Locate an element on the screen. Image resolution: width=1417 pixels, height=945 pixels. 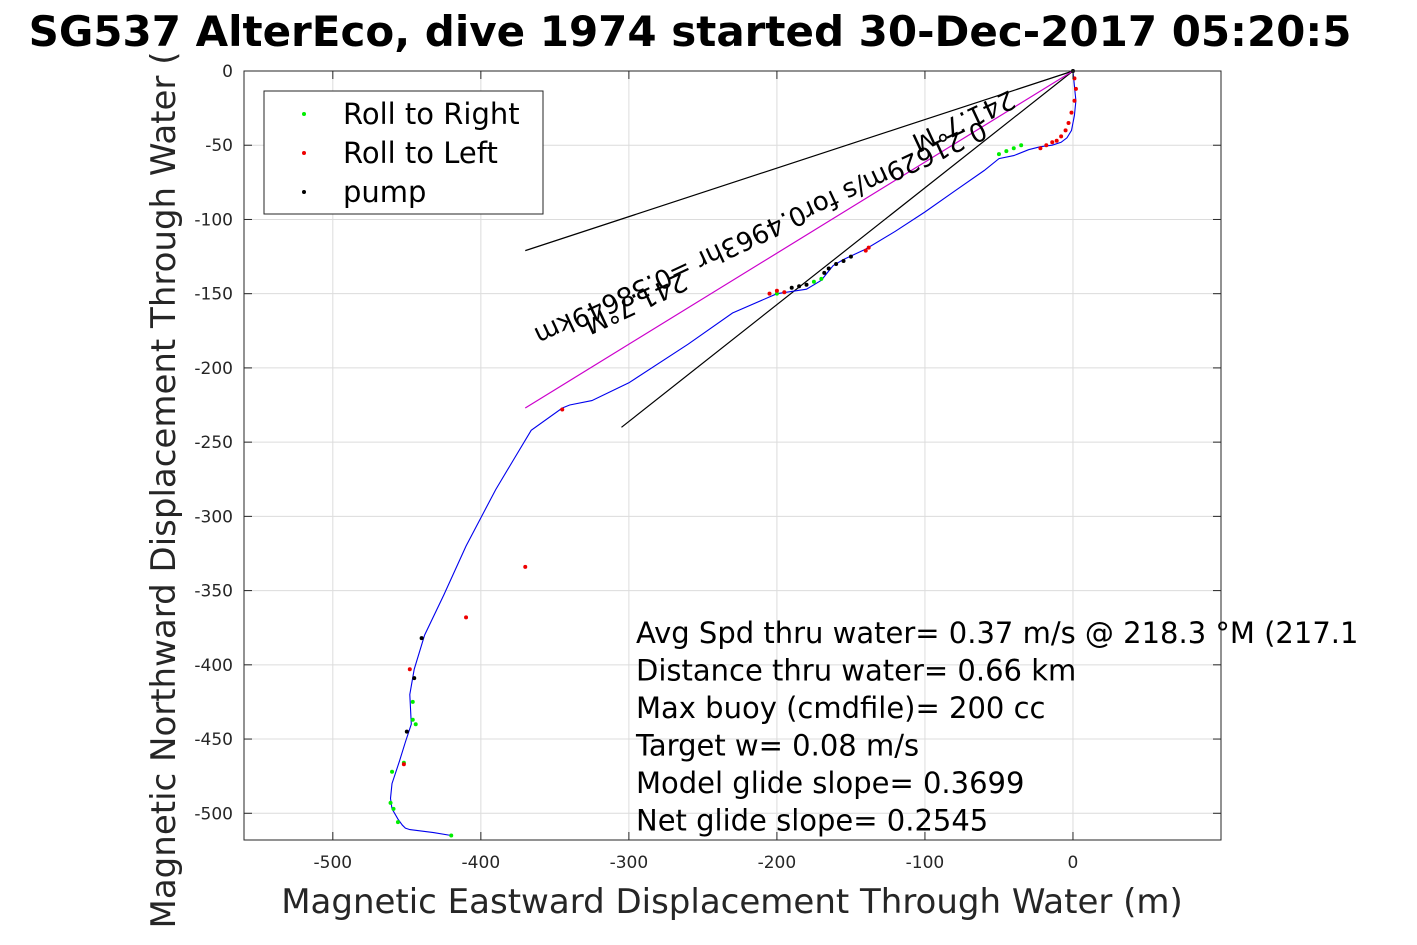
x-tick-label: -100 is located at coordinates (925, 863).